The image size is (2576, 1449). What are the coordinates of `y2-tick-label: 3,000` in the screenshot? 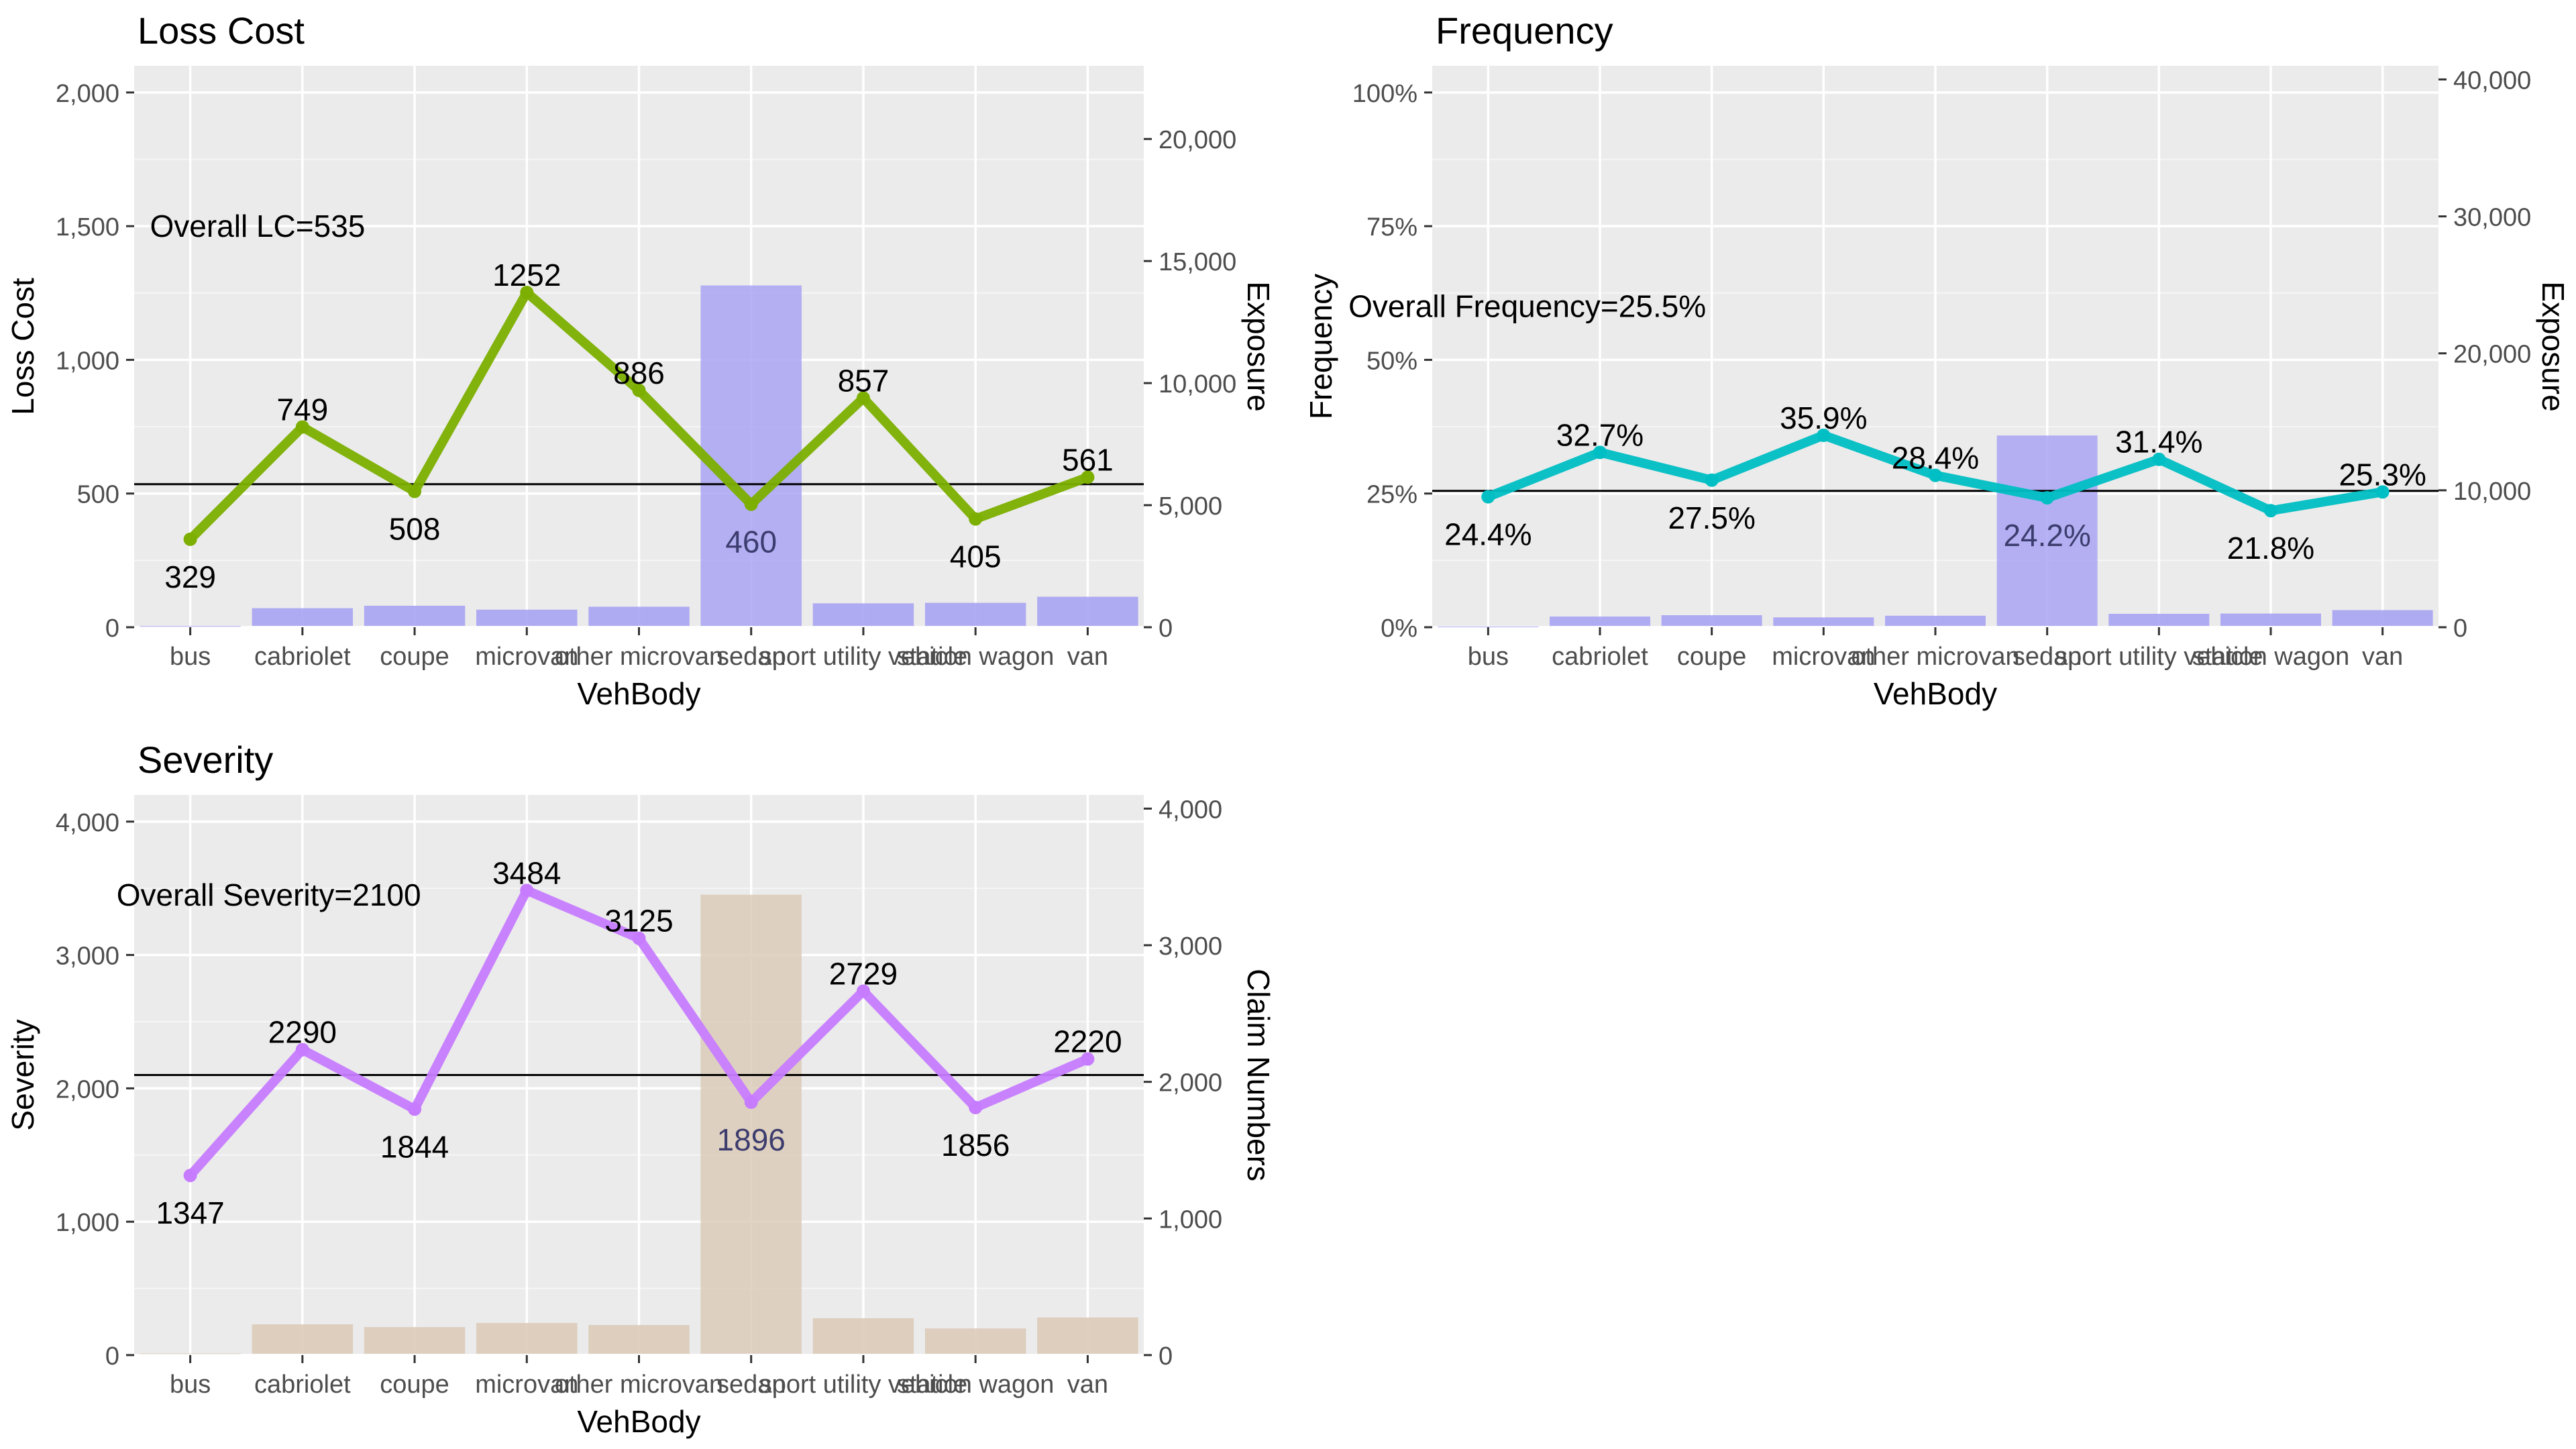 It's located at (1190, 946).